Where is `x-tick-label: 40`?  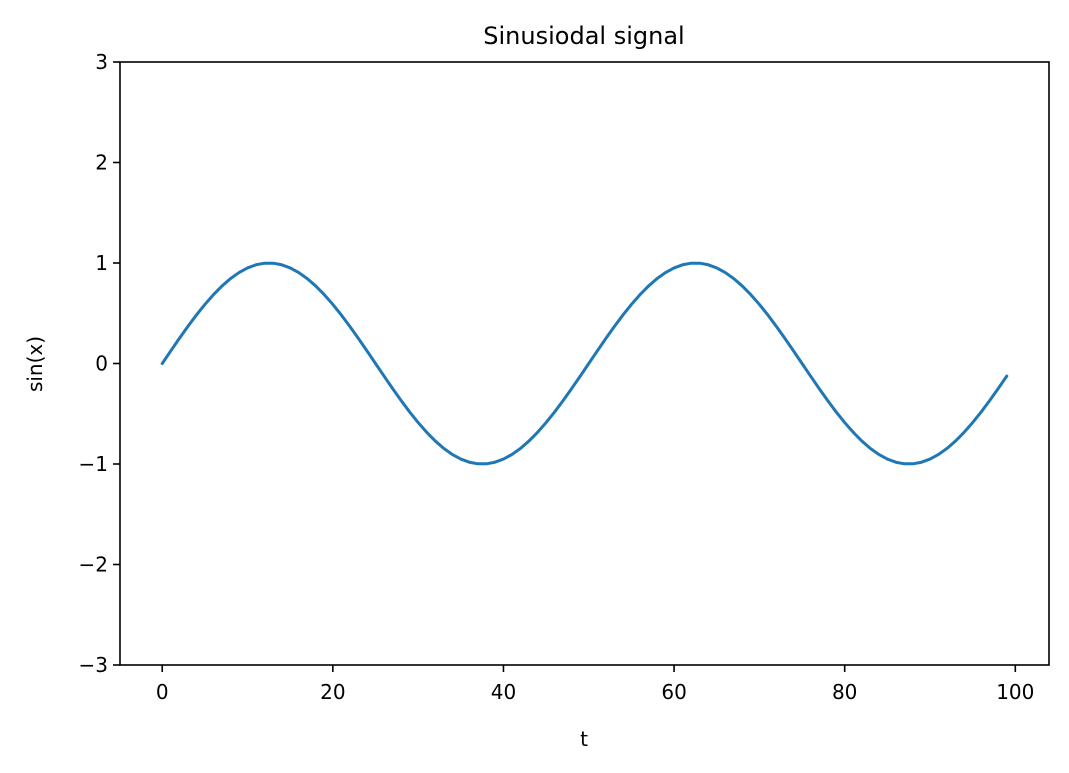 x-tick-label: 40 is located at coordinates (503, 692).